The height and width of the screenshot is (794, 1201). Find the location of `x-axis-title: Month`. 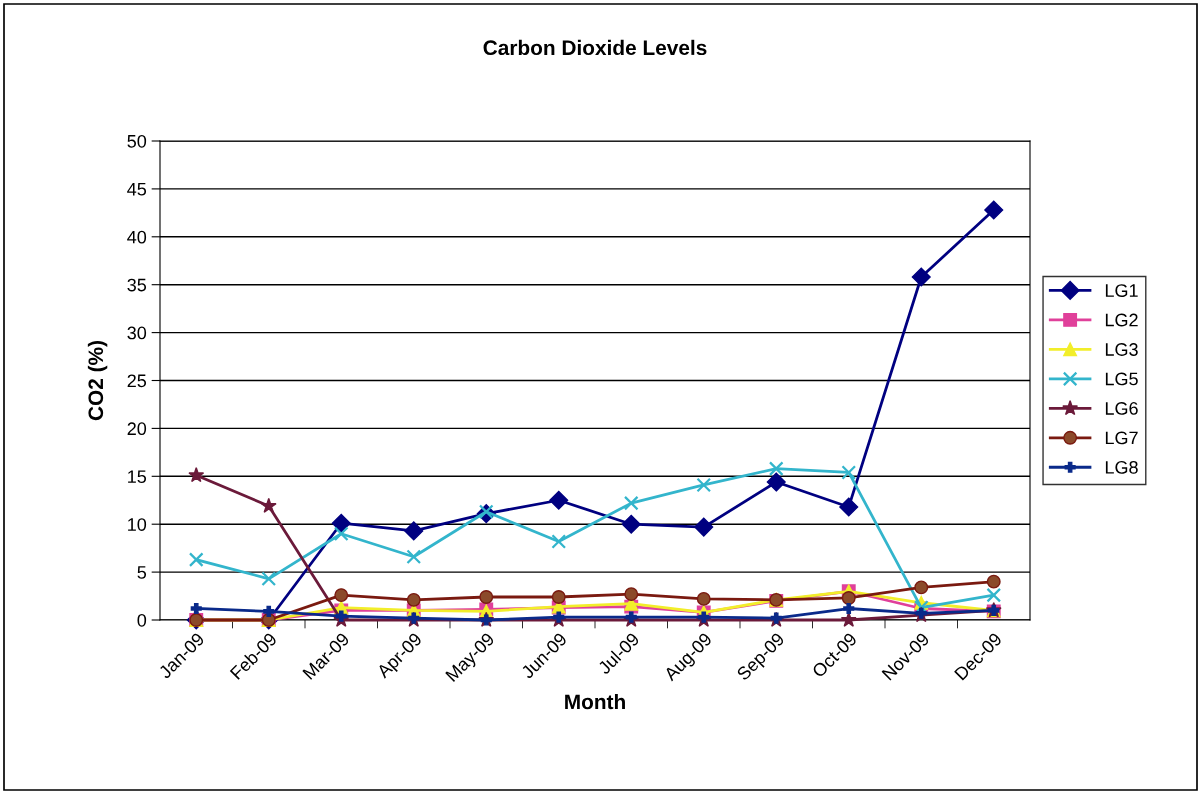

x-axis-title: Month is located at coordinates (595, 701).